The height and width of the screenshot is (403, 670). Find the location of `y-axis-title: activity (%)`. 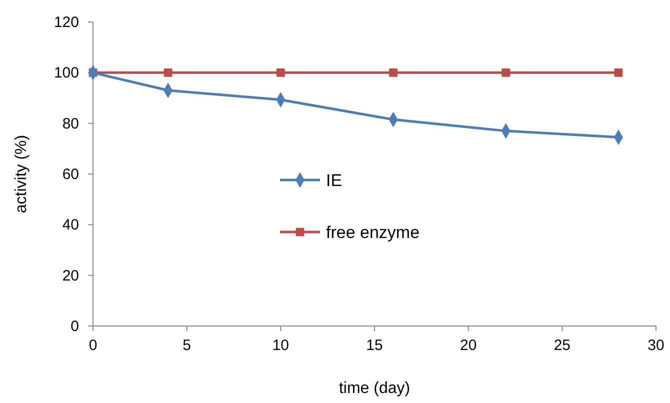

y-axis-title: activity (%) is located at coordinates (21, 174).